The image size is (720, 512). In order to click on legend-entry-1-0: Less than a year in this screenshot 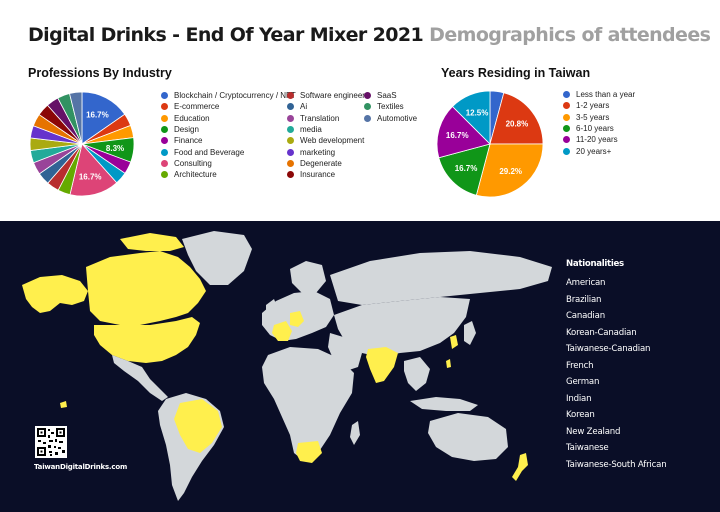, I will do `click(599, 94)`.